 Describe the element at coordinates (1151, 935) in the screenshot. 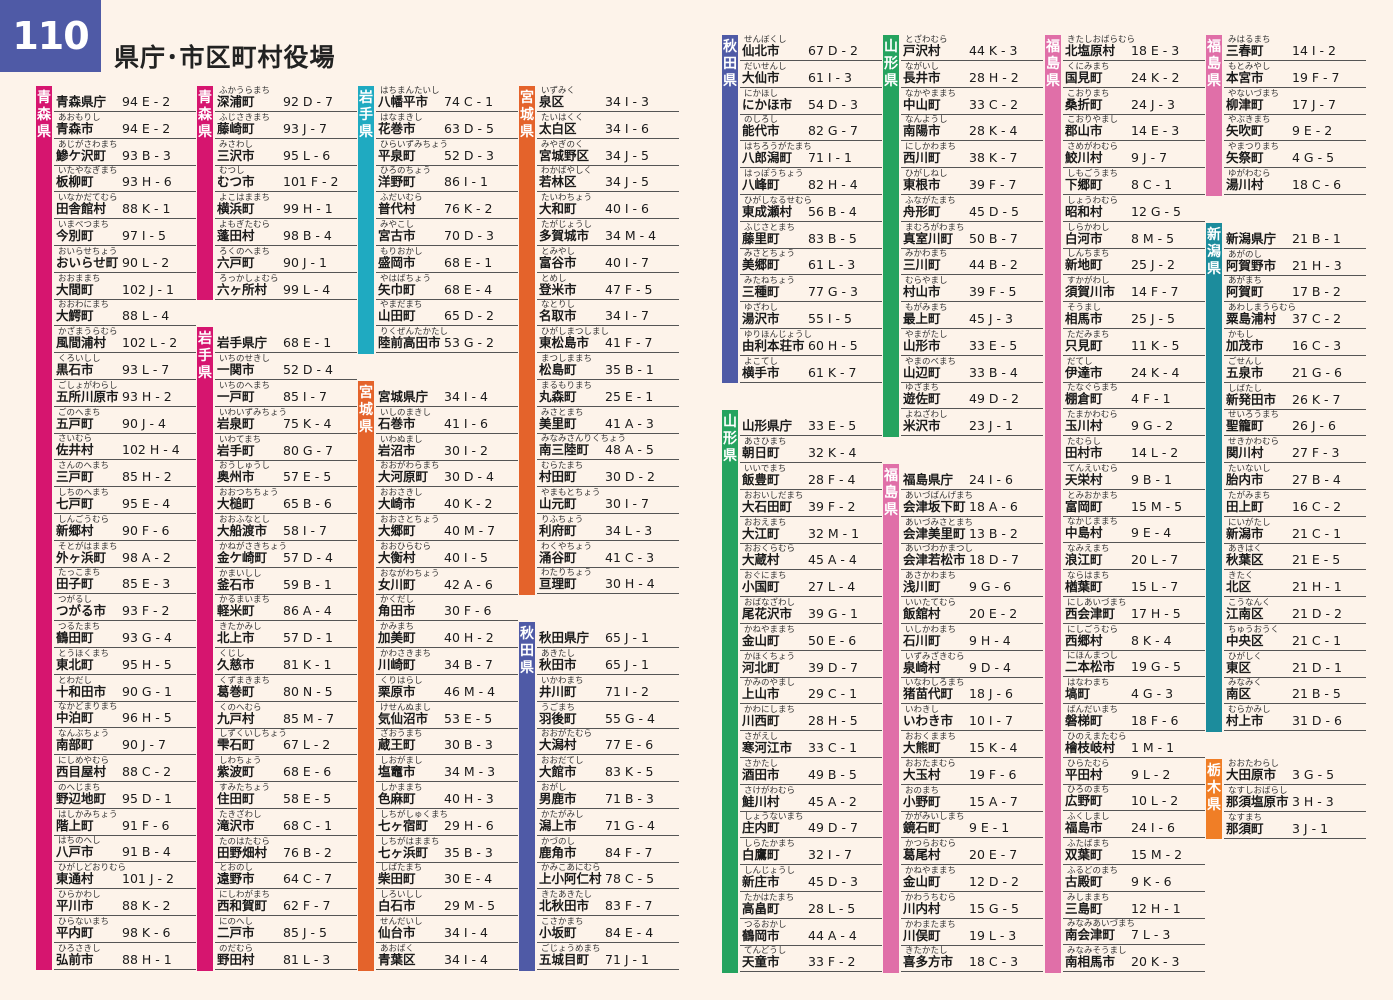

I see `map-grid-reference: 7 L - 3` at that location.